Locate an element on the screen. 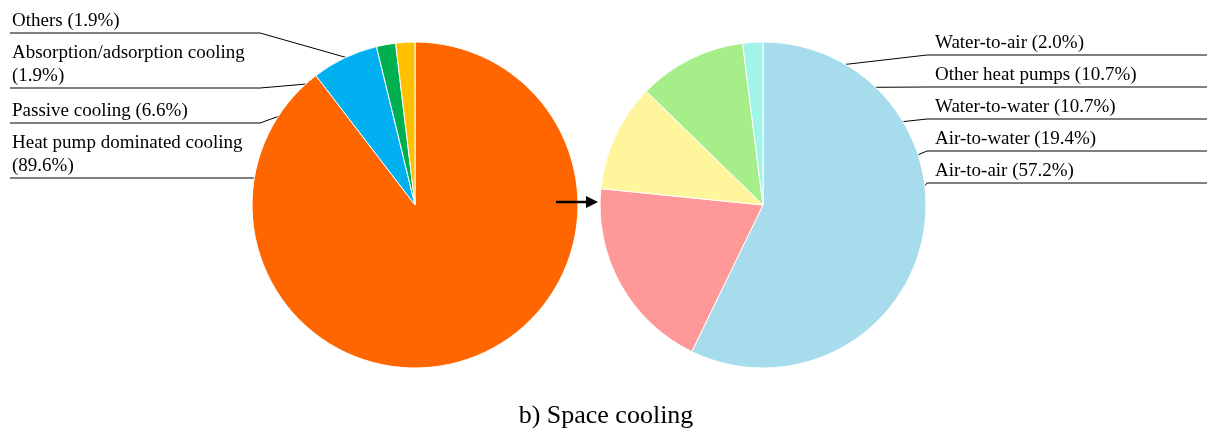 The height and width of the screenshot is (446, 1212). slice-label: Others (1.9%) is located at coordinates (66, 20).